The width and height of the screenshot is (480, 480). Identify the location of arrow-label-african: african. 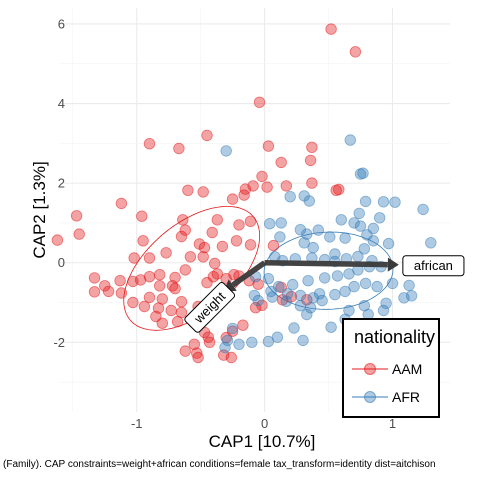
(433, 266).